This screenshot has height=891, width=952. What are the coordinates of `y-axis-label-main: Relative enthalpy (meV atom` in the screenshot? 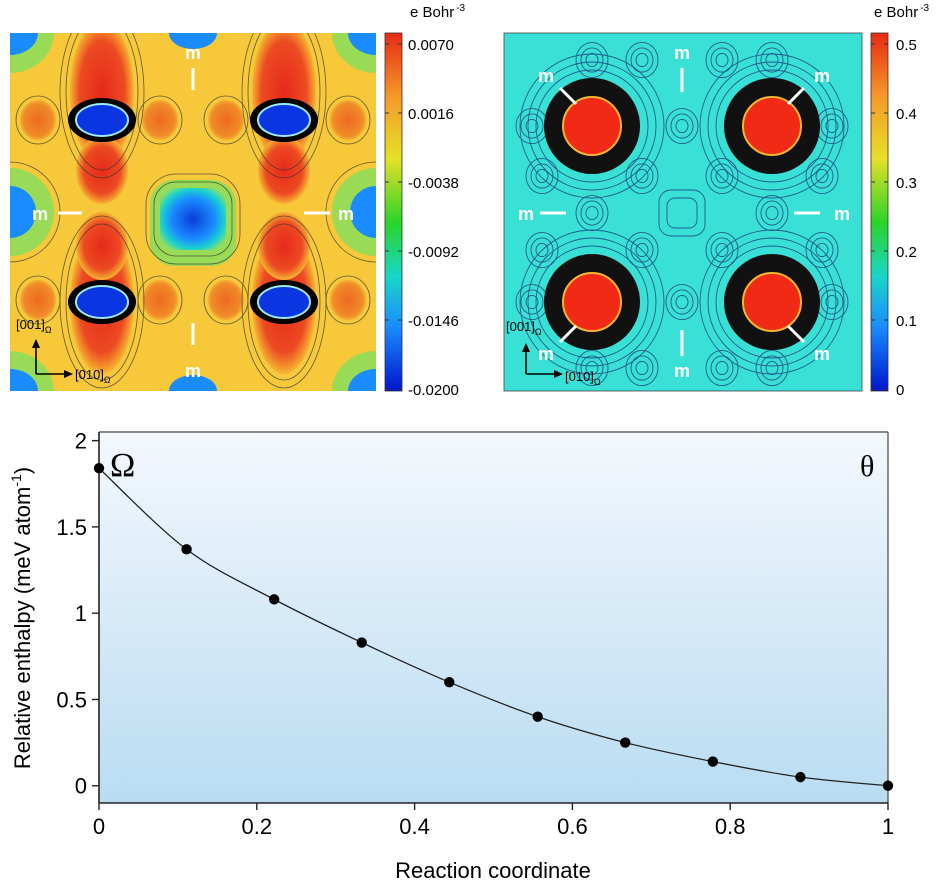 It's located at (22, 628).